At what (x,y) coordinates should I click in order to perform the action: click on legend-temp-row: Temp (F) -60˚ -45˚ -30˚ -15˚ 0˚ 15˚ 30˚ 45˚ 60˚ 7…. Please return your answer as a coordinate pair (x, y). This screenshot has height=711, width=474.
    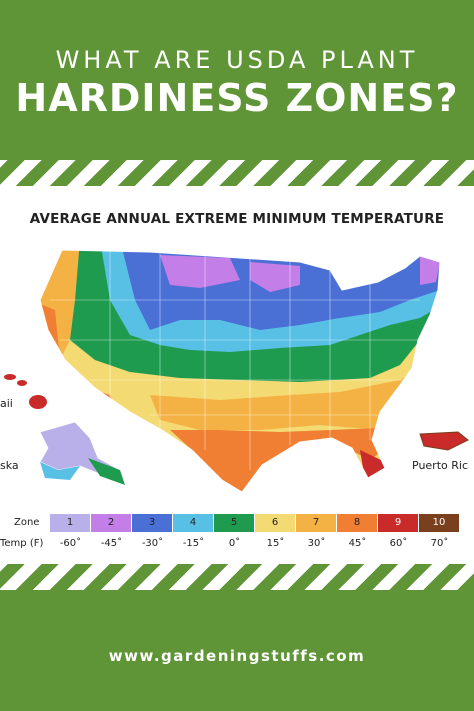
    Looking at the image, I should click on (237, 545).